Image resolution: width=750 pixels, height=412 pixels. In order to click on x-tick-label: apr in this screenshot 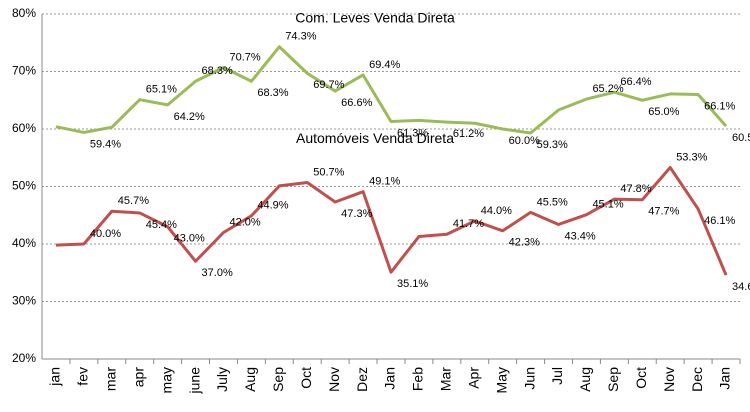, I will do `click(138, 377)`.